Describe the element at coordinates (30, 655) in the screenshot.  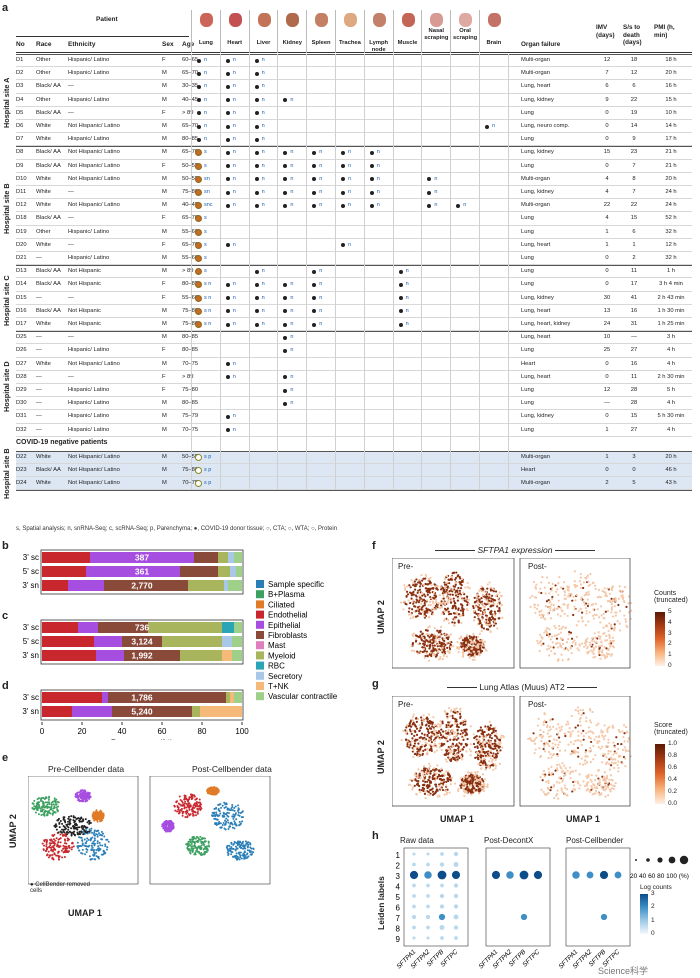
I see `bar-category-label: 3' sn` at that location.